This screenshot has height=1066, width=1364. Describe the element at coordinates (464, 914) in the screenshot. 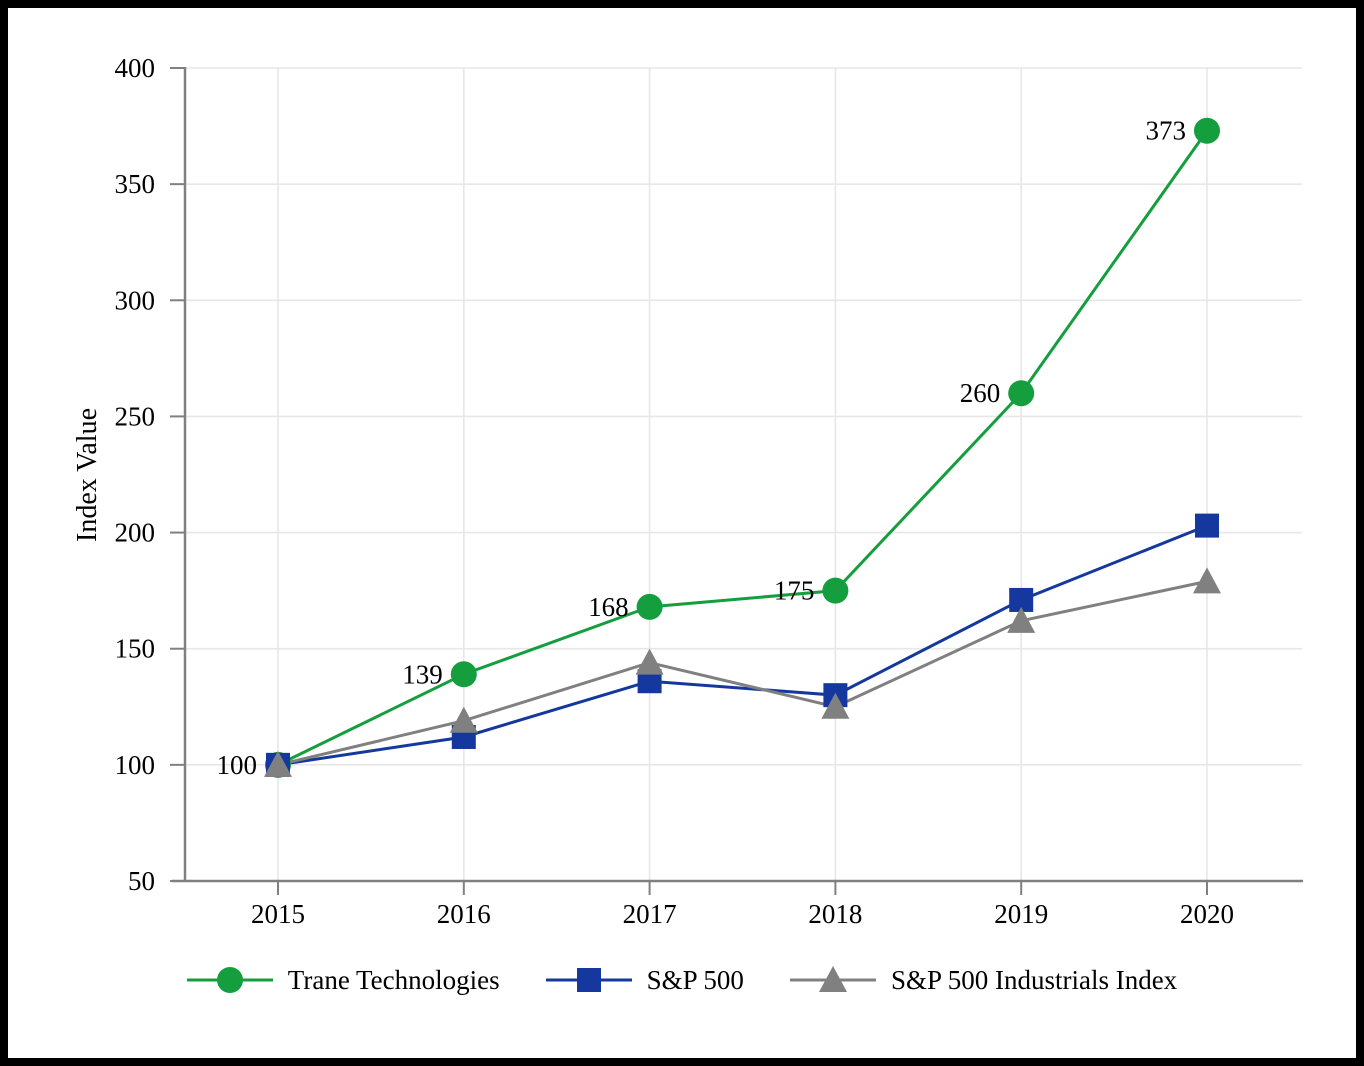

I see `x-tick-label: 2016` at that location.